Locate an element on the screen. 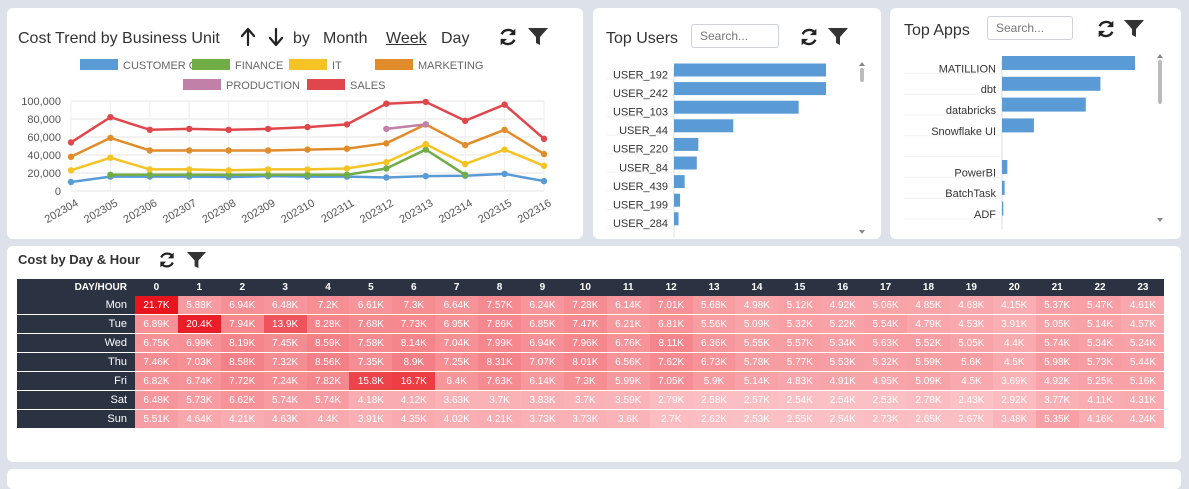 The image size is (1189, 489). top-apps-scrollbar is located at coordinates (1160, 138).